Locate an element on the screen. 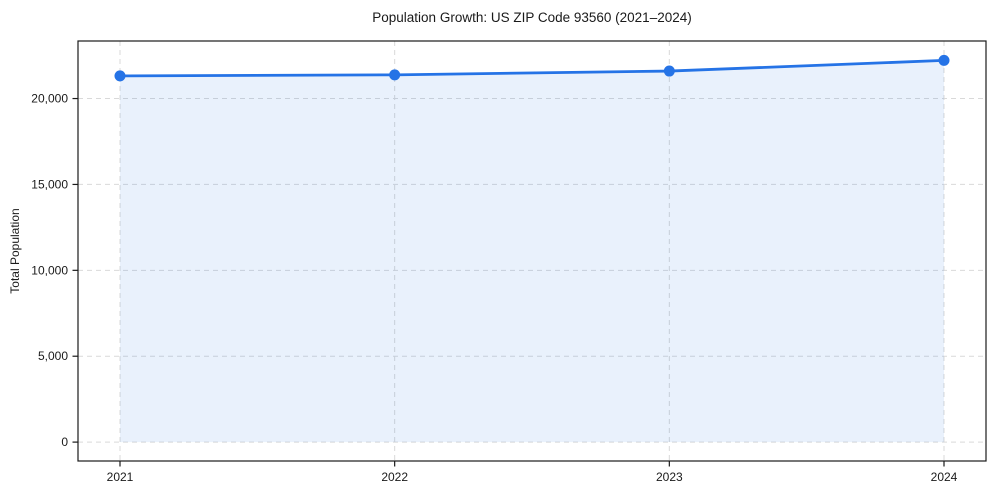 Image resolution: width=1000 pixels, height=500 pixels. y-tick-label: 10,000 is located at coordinates (49, 270).